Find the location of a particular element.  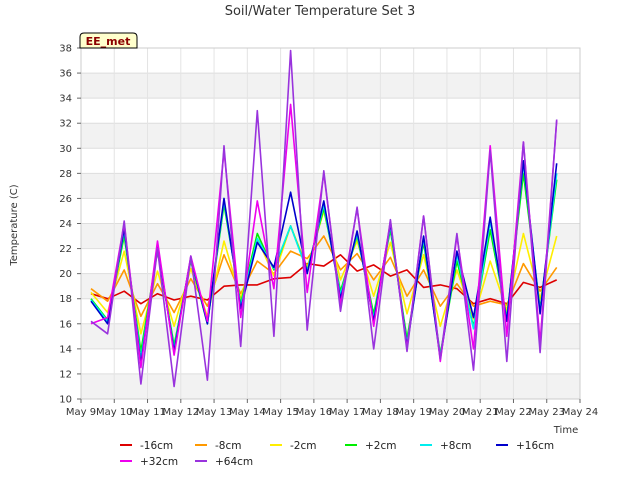

y-axis-ticks: 10 12 14 16 18 20 22 24 26 28 30 32 34 36 38 is located at coordinates (70, 225).